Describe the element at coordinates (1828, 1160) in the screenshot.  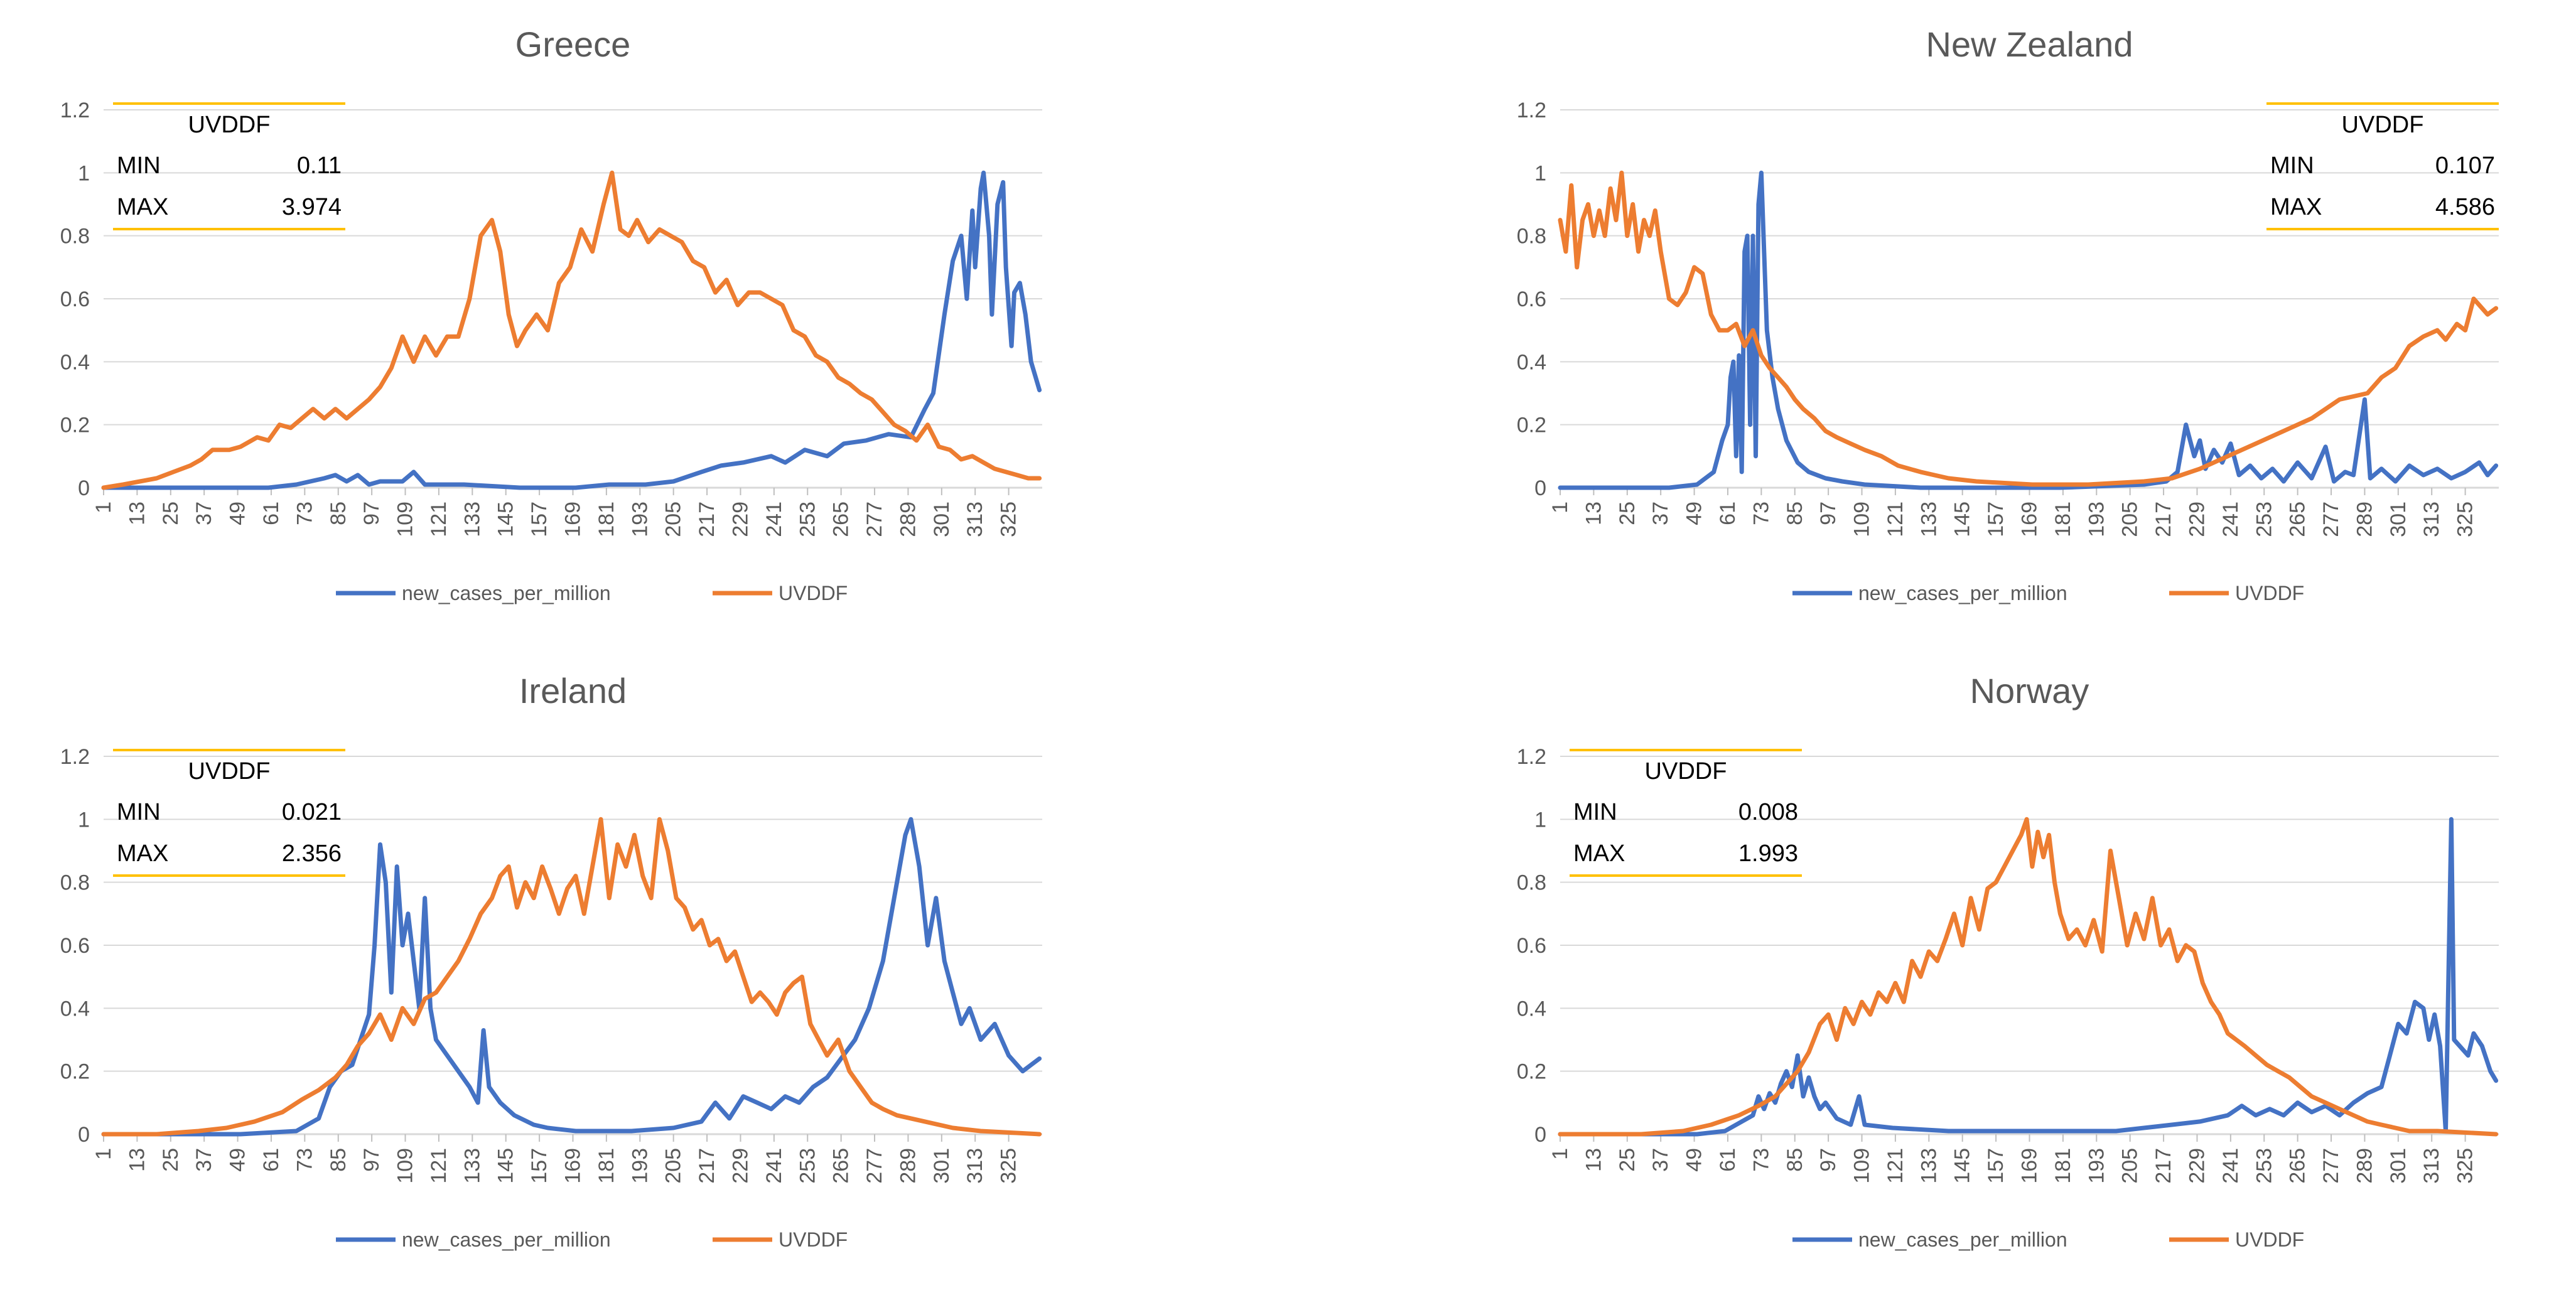
I see `x-tick-label: 97` at that location.